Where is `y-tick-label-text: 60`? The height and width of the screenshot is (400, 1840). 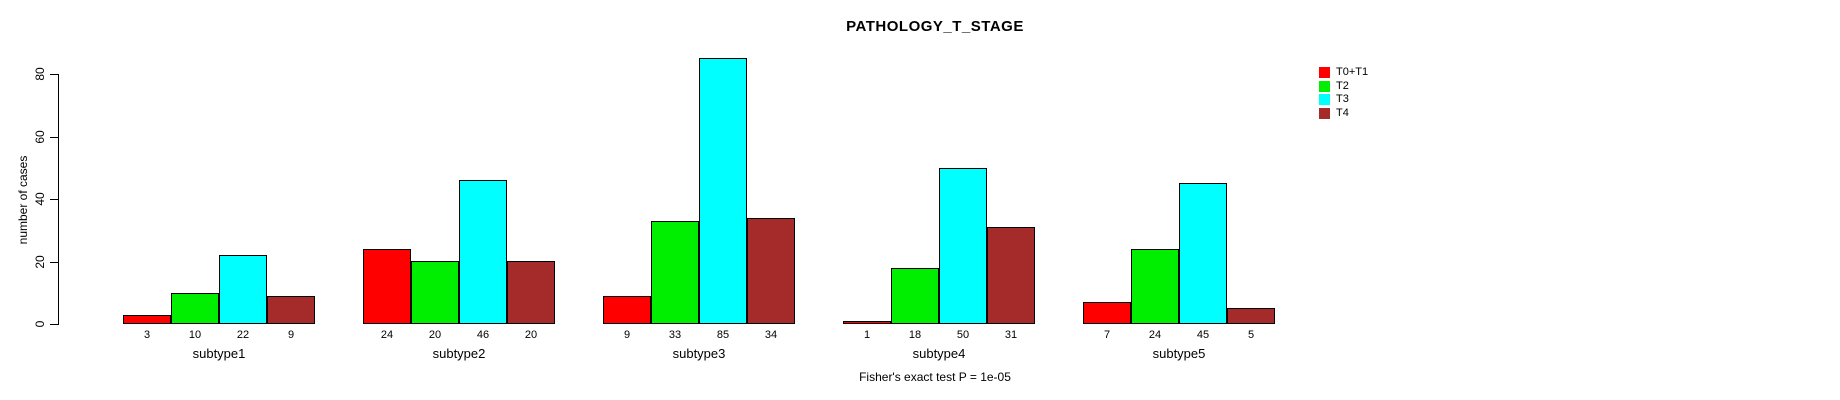
y-tick-label-text: 60 is located at coordinates (40, 136).